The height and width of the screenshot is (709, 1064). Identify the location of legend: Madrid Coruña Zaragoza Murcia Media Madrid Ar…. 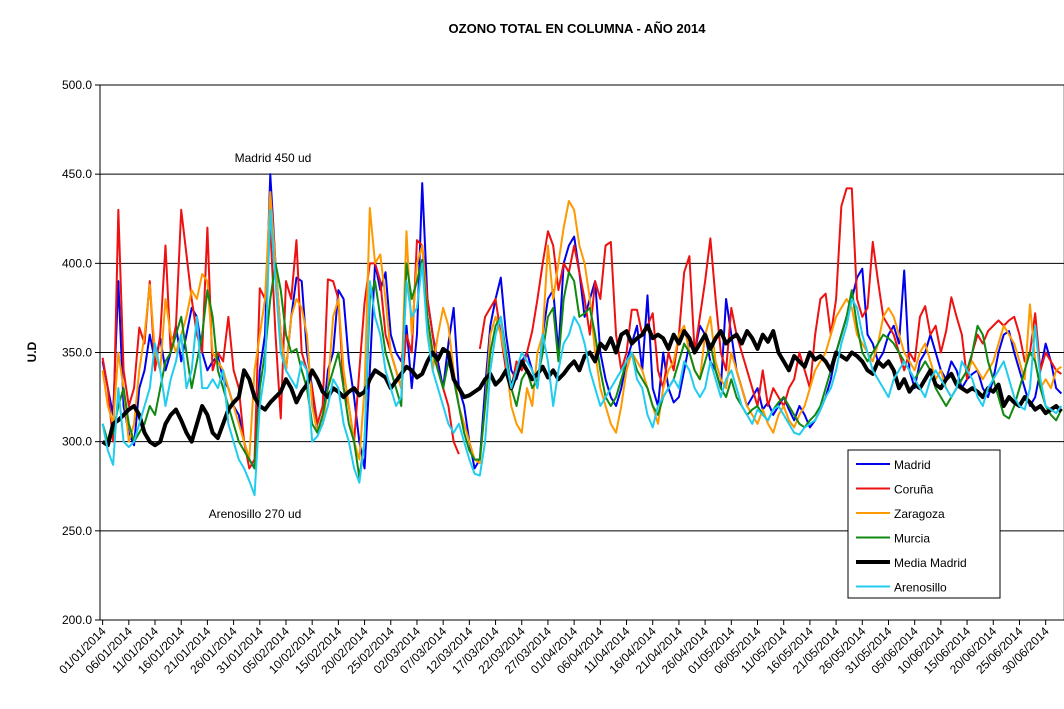
(924, 524).